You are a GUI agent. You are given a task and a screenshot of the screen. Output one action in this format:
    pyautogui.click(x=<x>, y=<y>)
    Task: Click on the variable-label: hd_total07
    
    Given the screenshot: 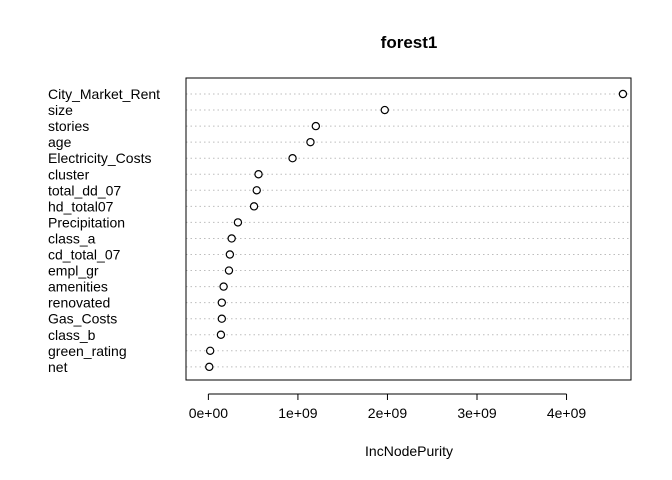 What is the action you would take?
    pyautogui.click(x=81, y=206)
    